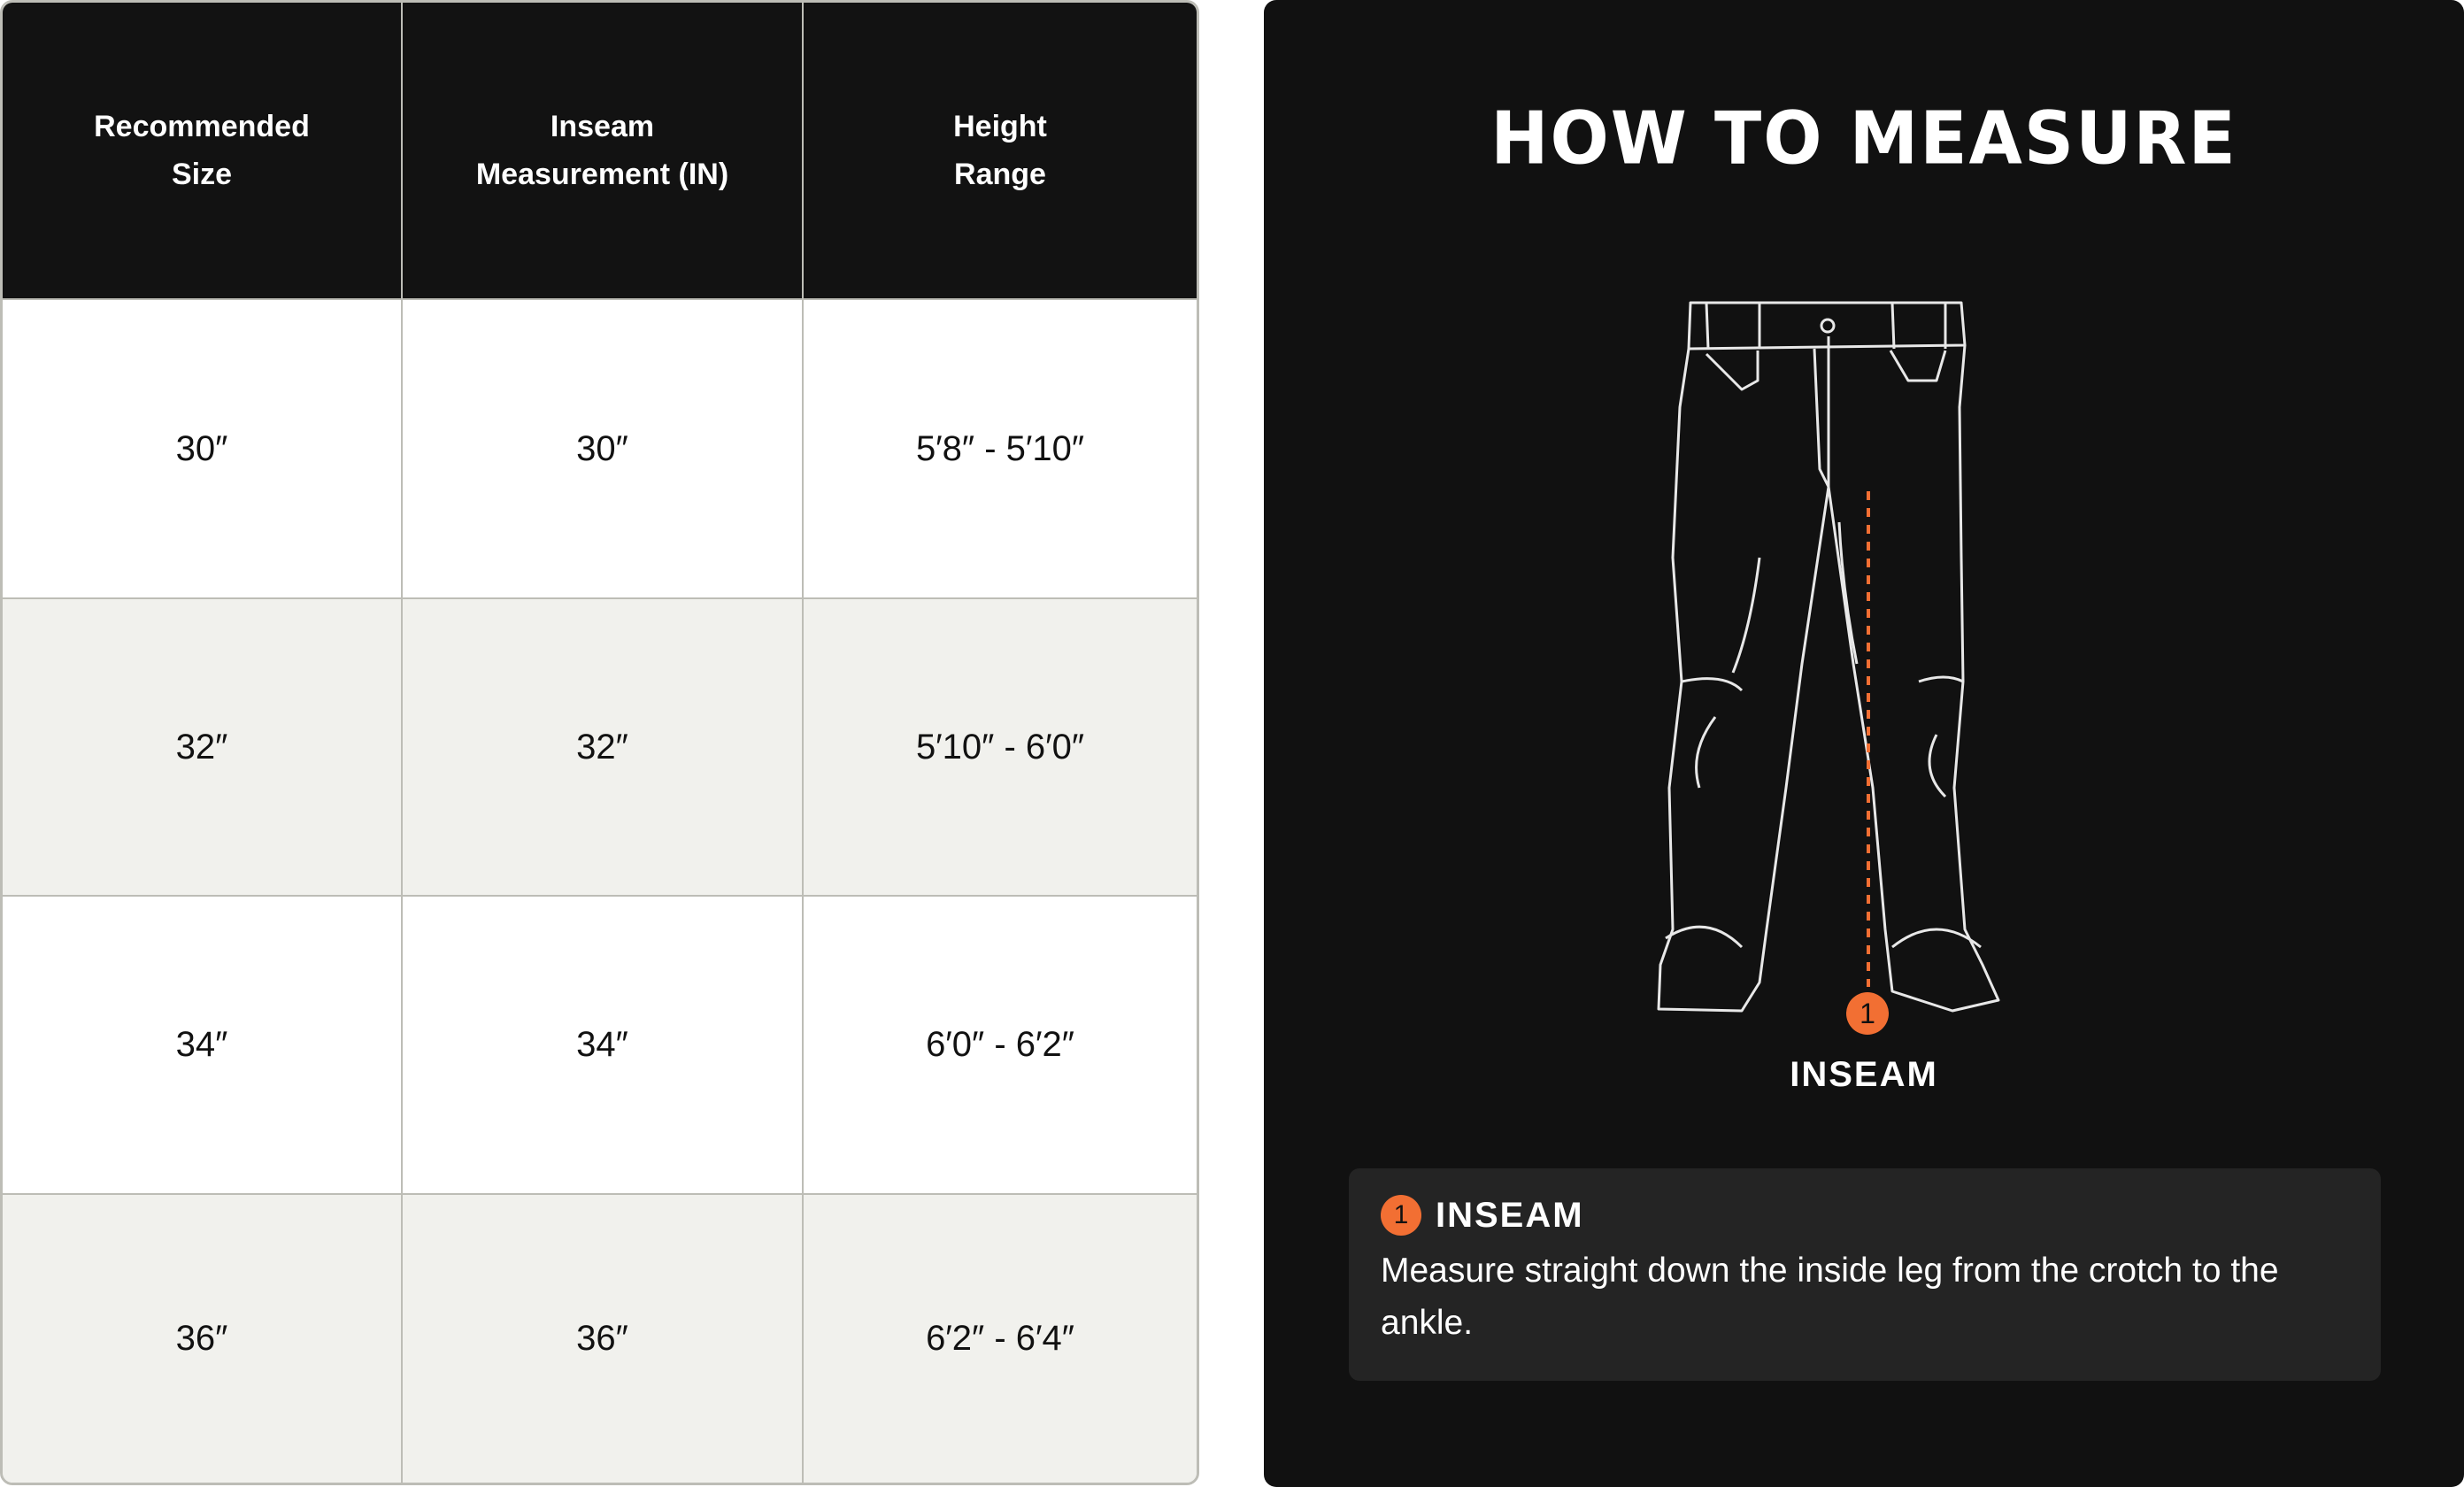 This screenshot has width=2464, height=1487. Describe the element at coordinates (1000, 447) in the screenshot. I see `table-cell: 5′8″ - 5′10″` at that location.